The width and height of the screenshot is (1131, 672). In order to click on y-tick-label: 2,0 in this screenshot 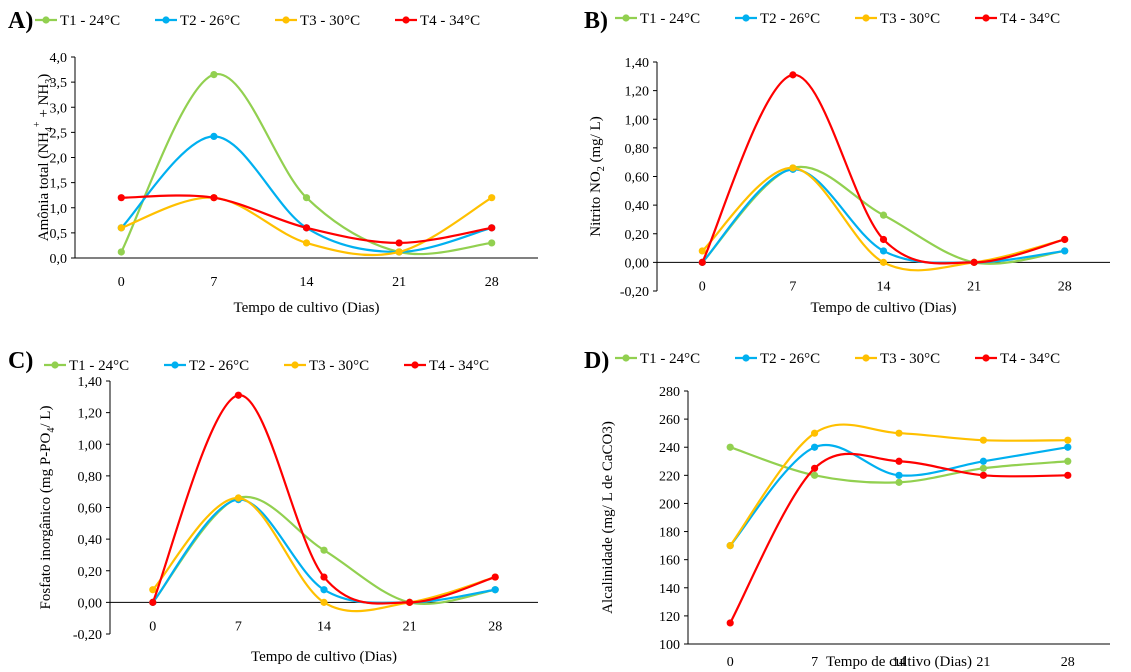, I will do `click(59, 159)`.